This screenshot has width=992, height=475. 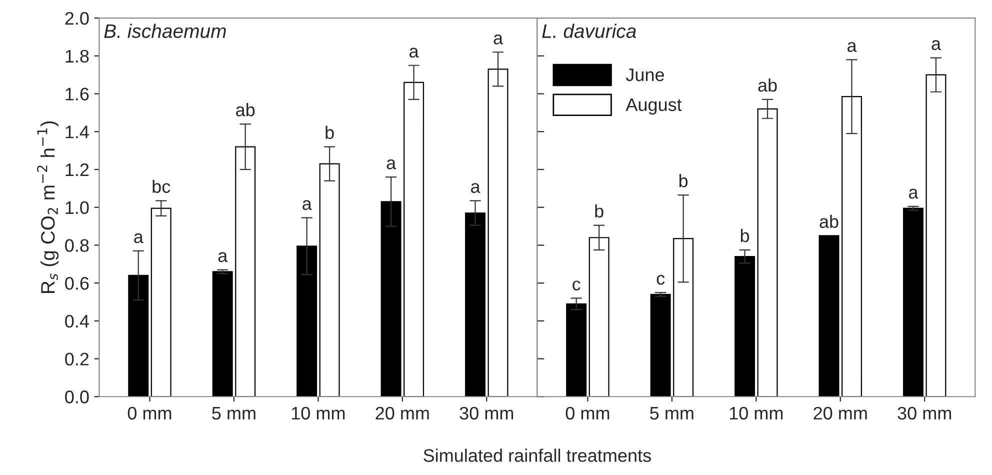 I want to click on y-tick-label: 2.0, so click(x=77, y=18).